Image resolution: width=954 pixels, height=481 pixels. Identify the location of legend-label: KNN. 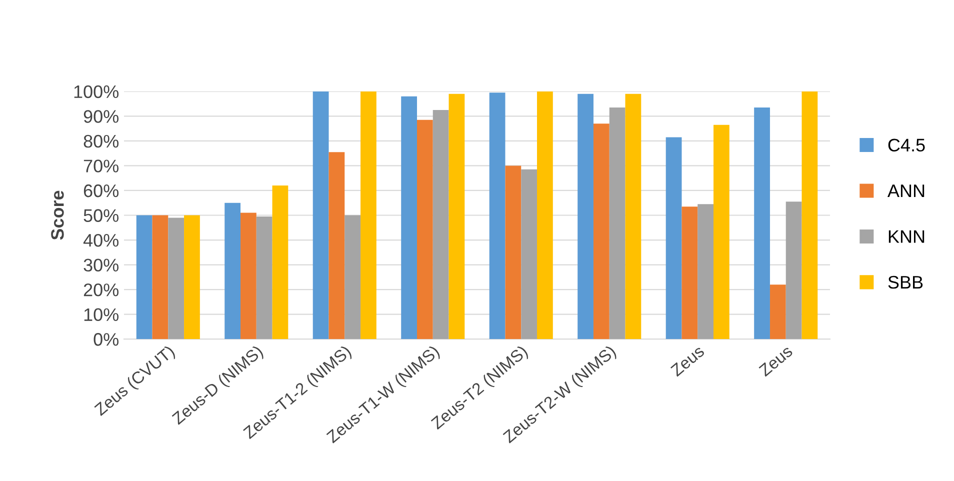
(906, 236).